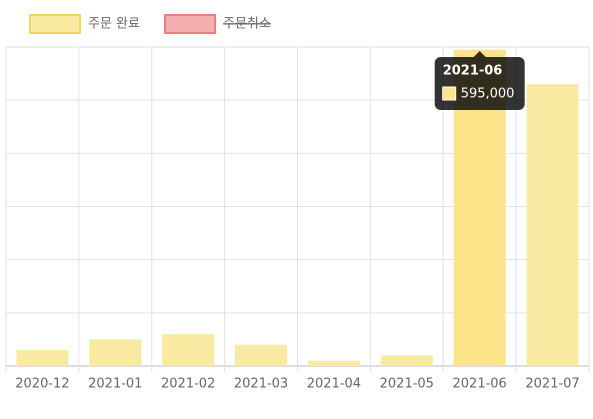 This screenshot has width=593, height=419. Describe the element at coordinates (114, 24) in the screenshot. I see `legend-label: 주문 완료` at that location.